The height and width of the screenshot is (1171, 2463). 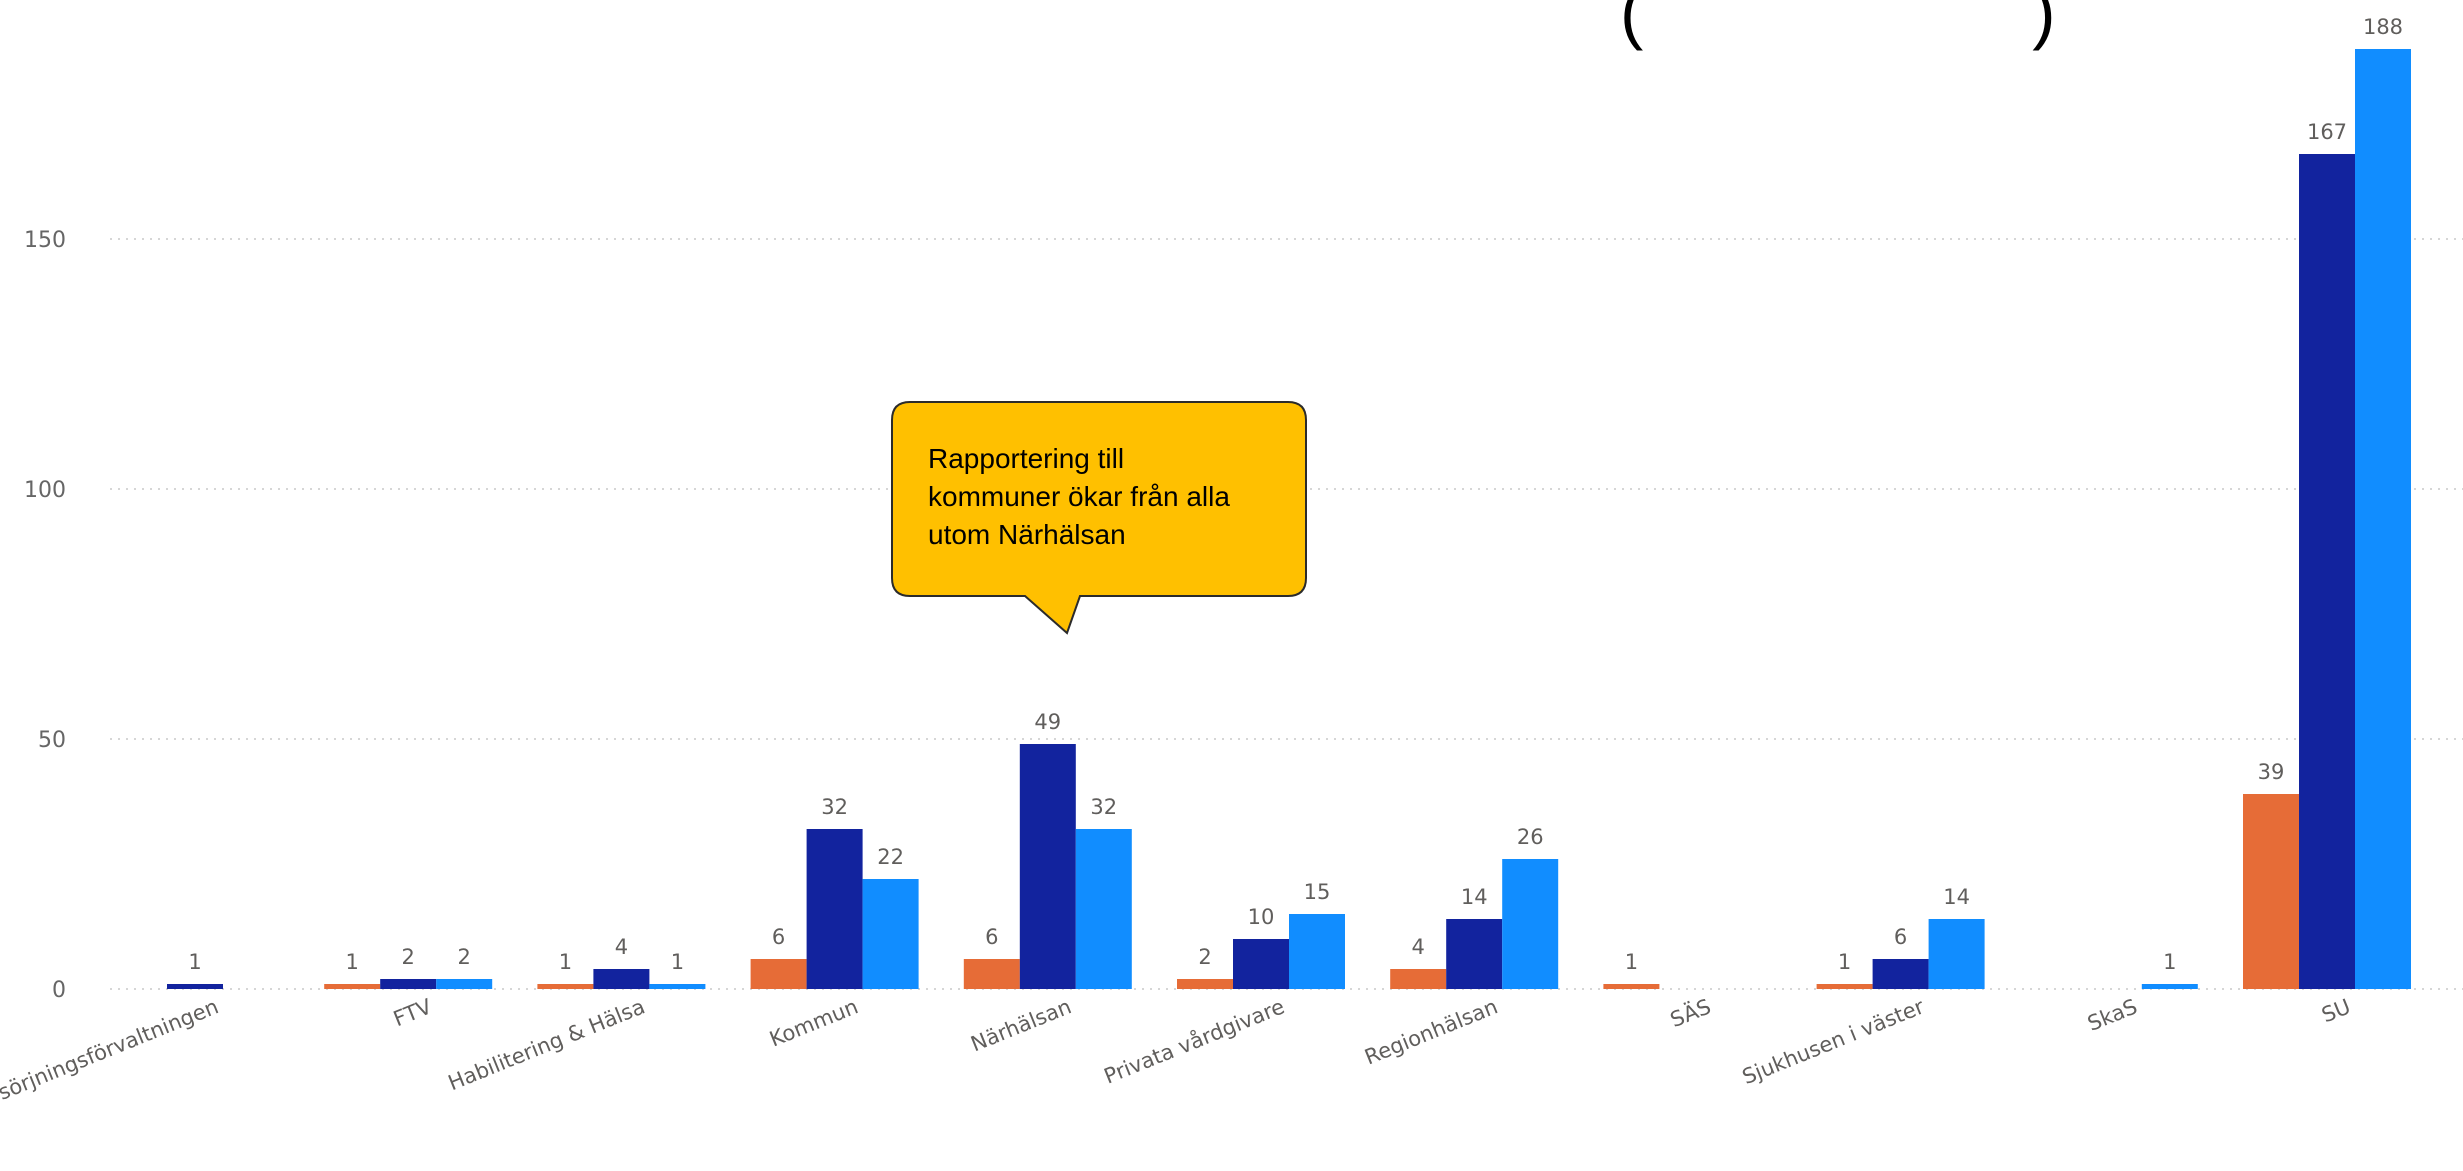 What do you see at coordinates (547, 1044) in the screenshot?
I see `x-category-label: Habilitering & Hälsa` at bounding box center [547, 1044].